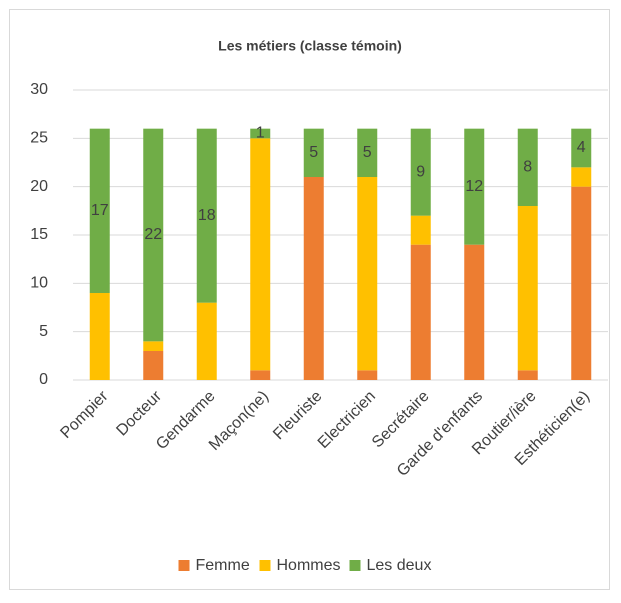 Image resolution: width=621 pixels, height=603 pixels. Describe the element at coordinates (223, 565) in the screenshot. I see `legend-label: Femme` at that location.